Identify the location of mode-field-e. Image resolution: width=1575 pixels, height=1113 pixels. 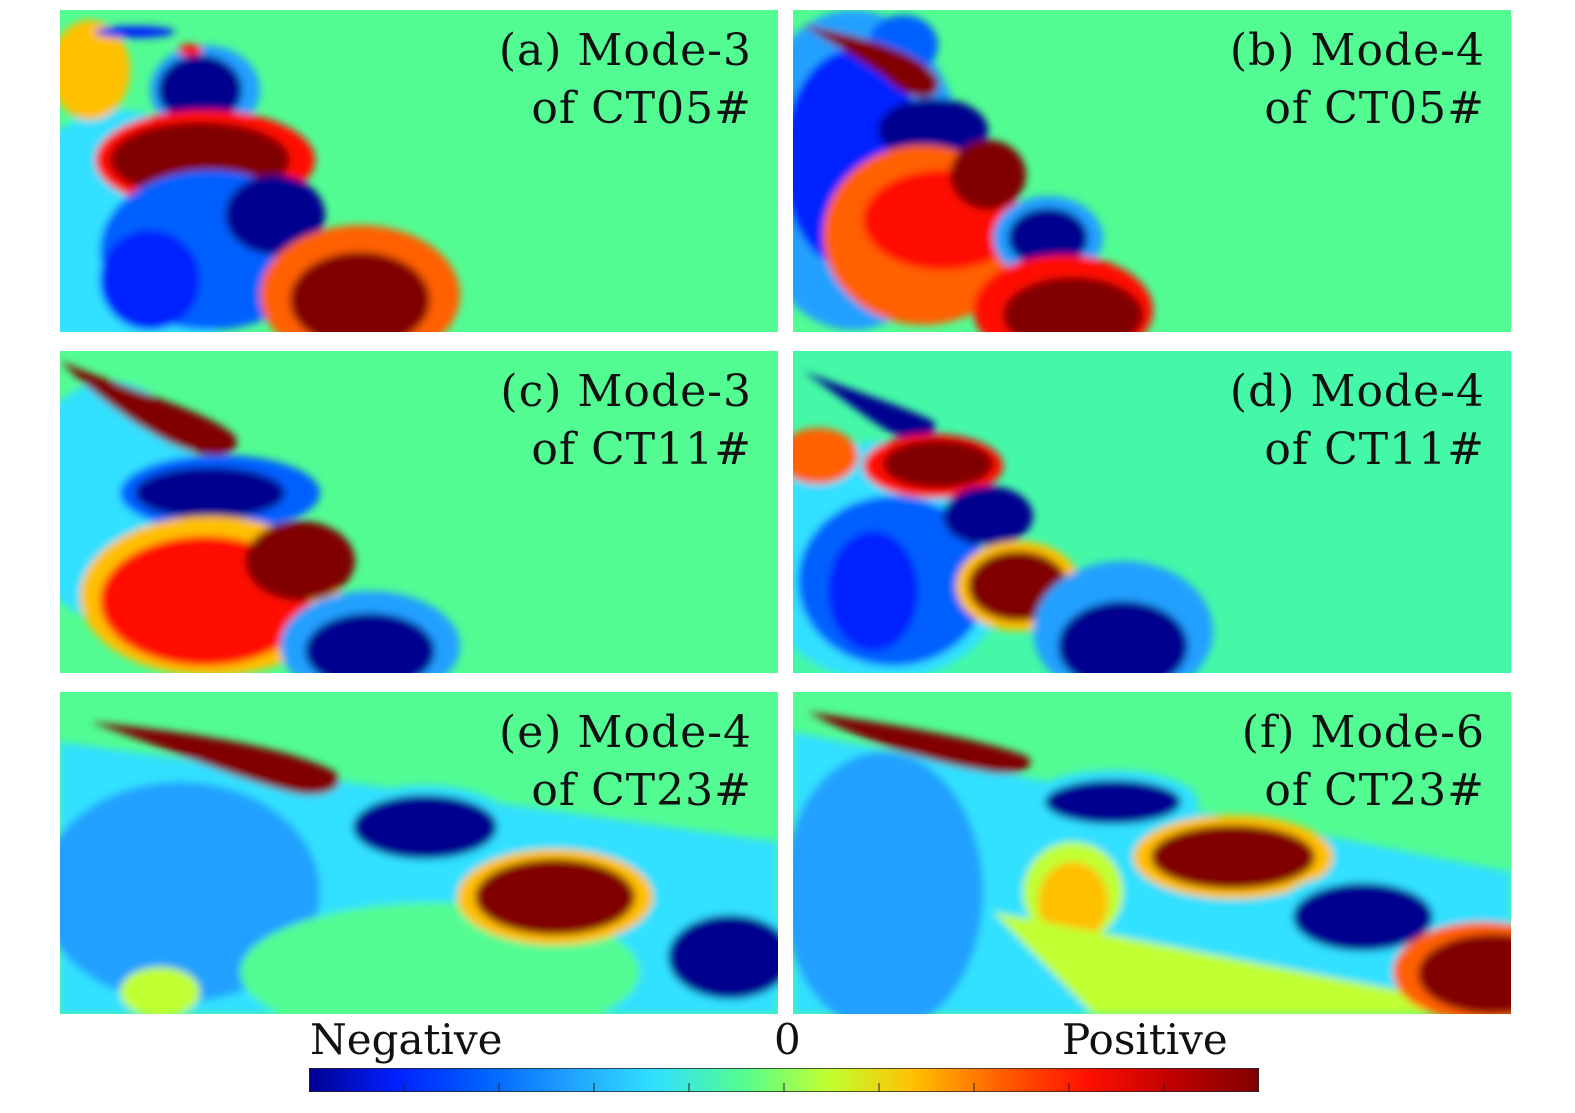
(419, 853).